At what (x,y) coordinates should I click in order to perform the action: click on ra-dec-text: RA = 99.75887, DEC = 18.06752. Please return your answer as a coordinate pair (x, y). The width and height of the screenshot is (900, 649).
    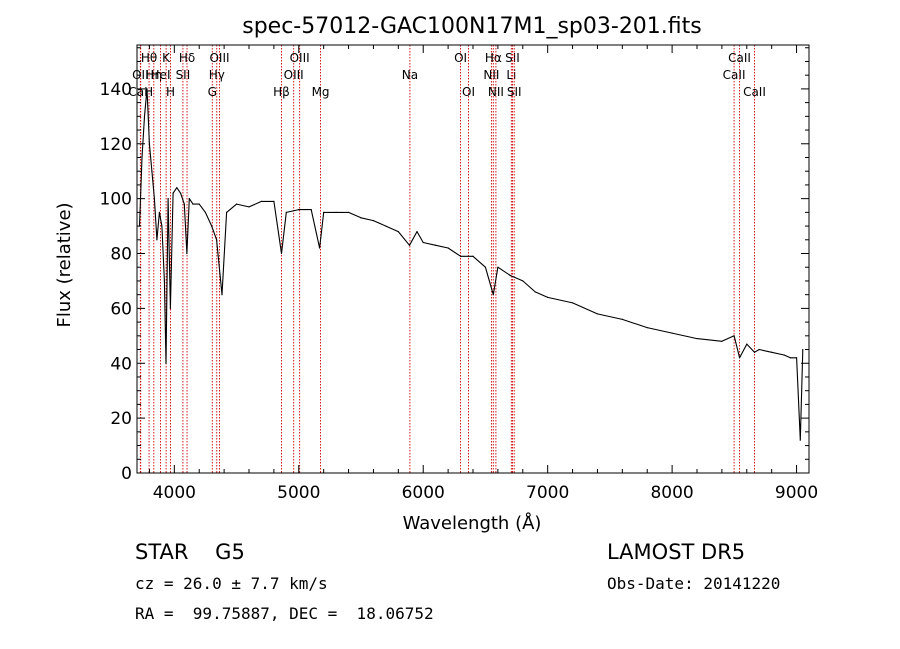
    Looking at the image, I should click on (284, 613).